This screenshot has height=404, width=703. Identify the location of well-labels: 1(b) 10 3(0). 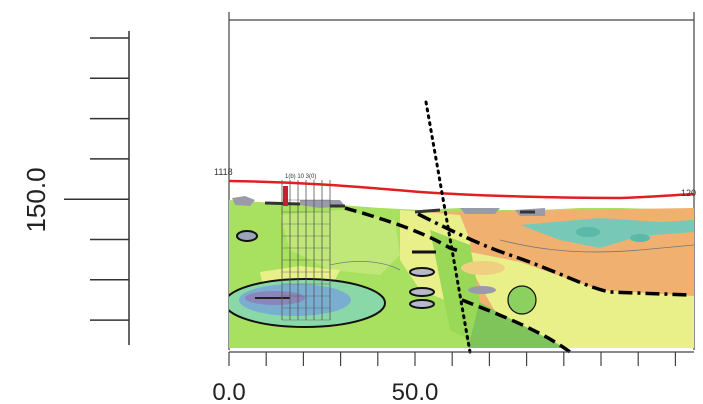
(300, 177).